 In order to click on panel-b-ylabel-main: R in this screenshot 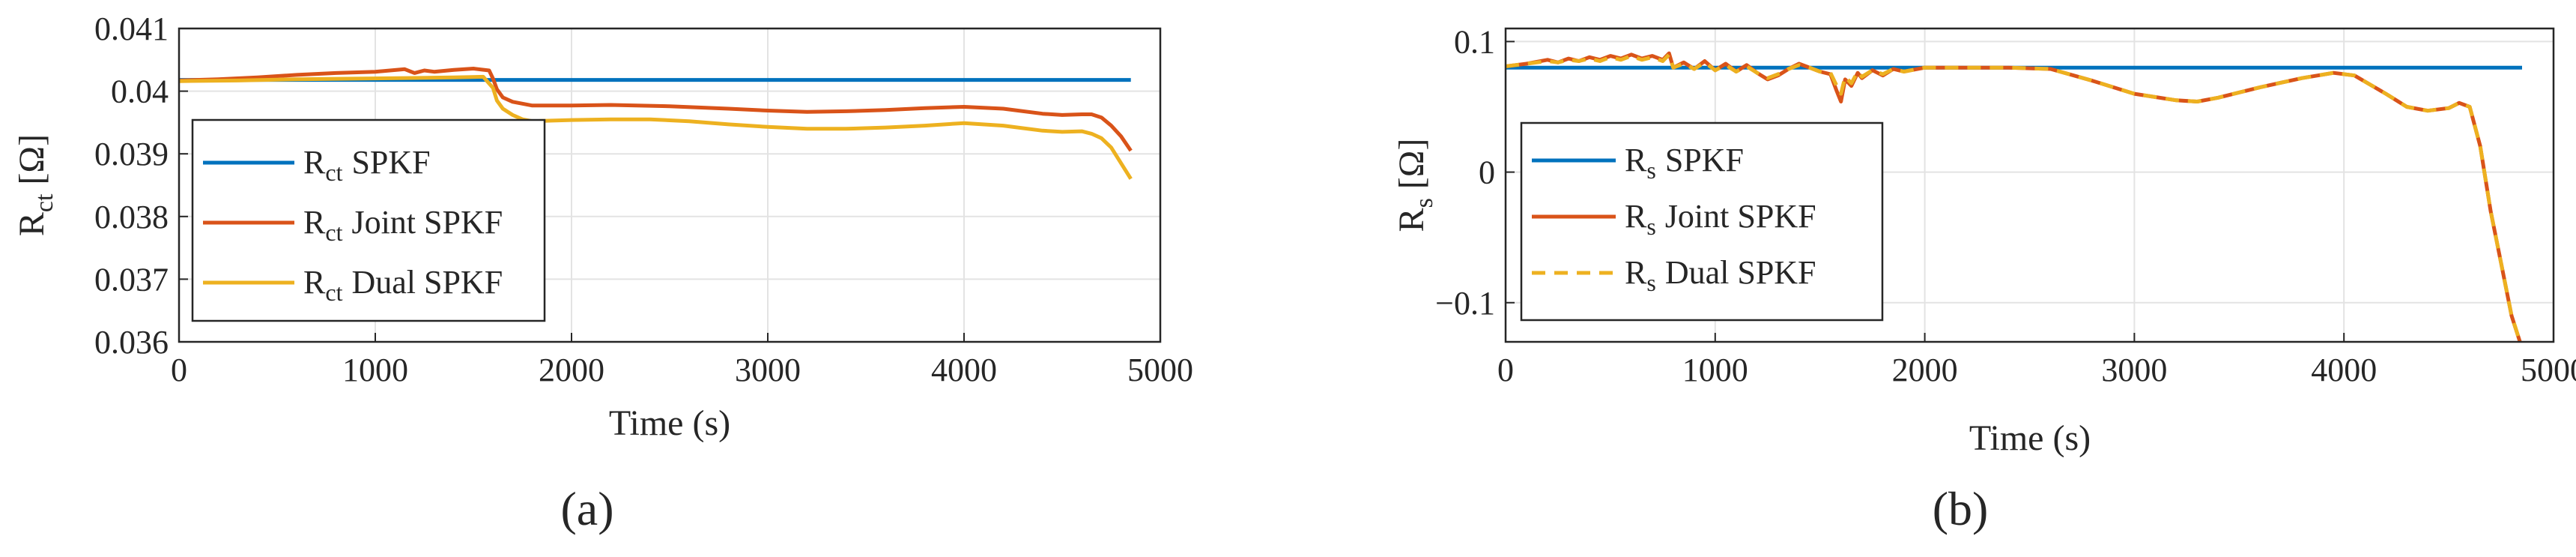, I will do `click(1411, 220)`.